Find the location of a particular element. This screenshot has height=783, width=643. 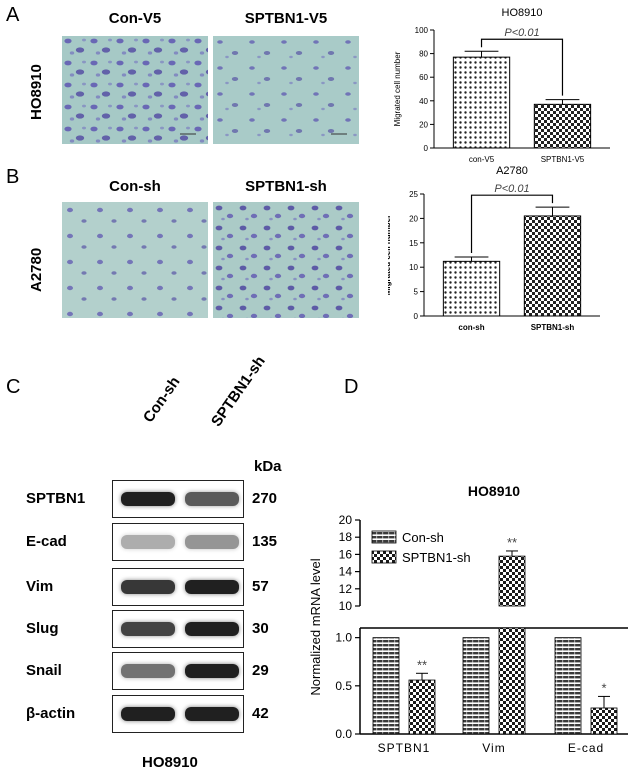

blot-row-label: Snail is located at coordinates (44, 670).